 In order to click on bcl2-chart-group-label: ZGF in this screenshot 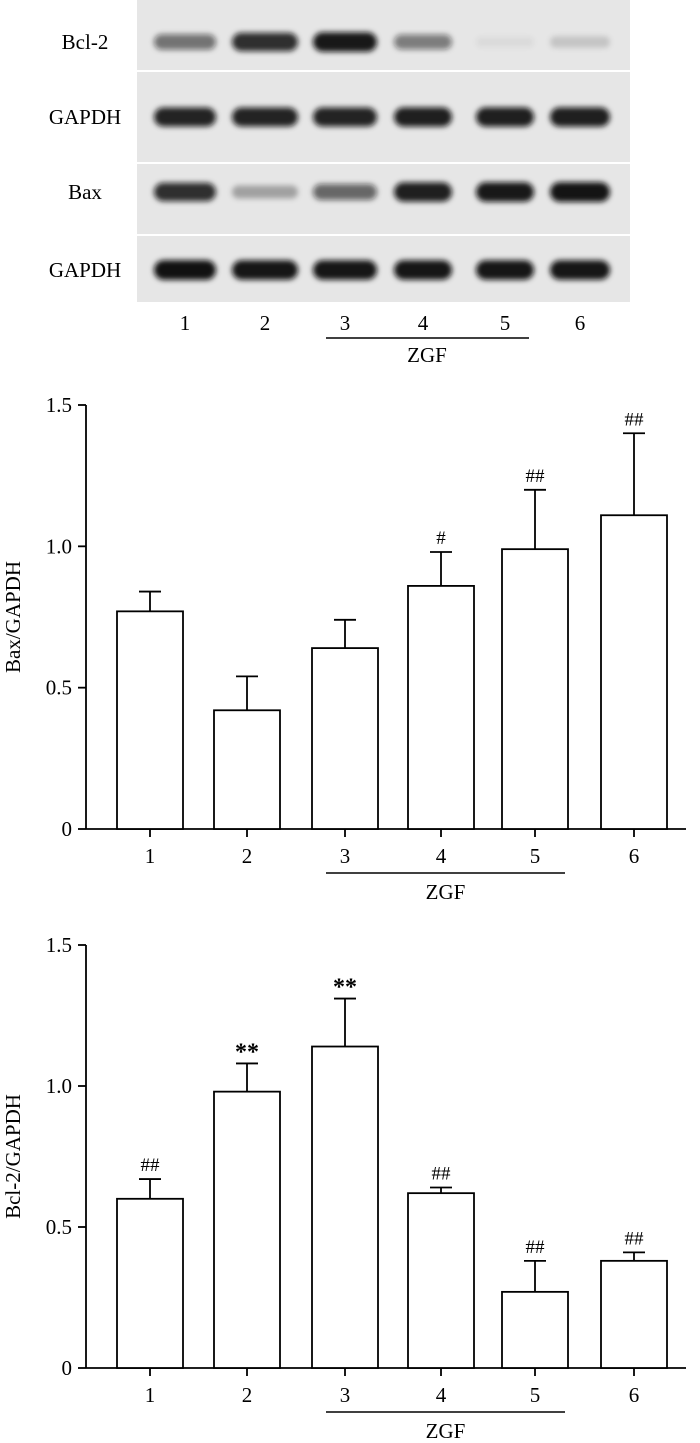, I will do `click(446, 1431)`.